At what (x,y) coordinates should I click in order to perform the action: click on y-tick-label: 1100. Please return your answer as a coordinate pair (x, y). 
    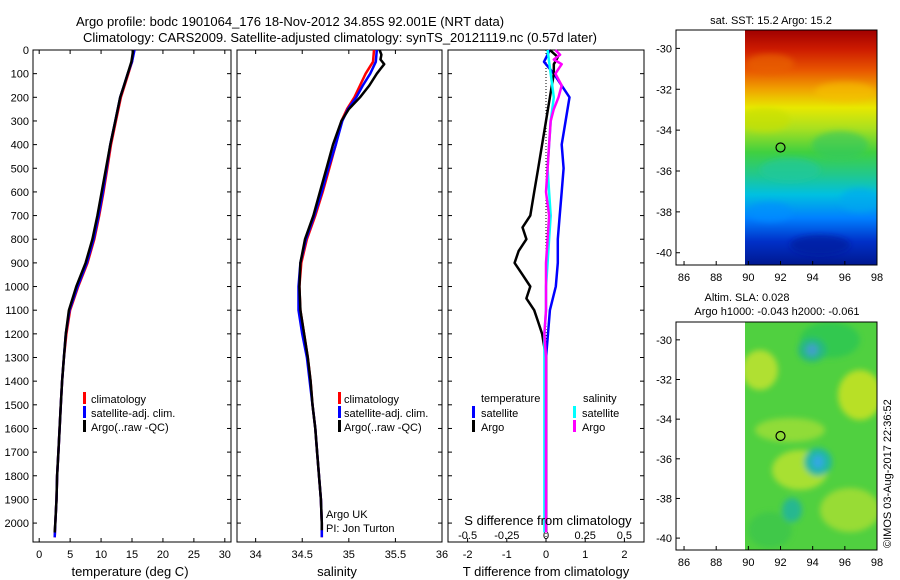
    Looking at the image, I should click on (17, 311).